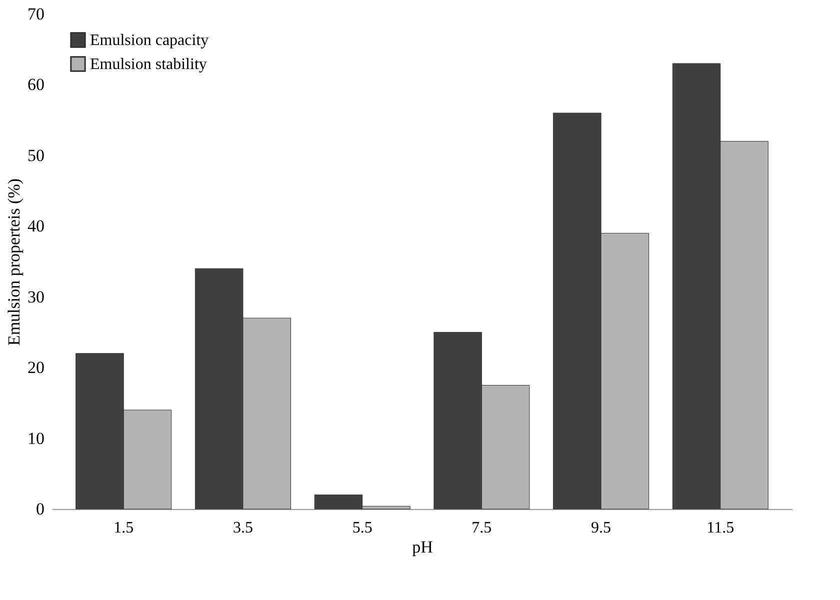 Image resolution: width=840 pixels, height=600 pixels. Describe the element at coordinates (14, 262) in the screenshot. I see `y-axis-title: Emulsion properteis (%)` at that location.